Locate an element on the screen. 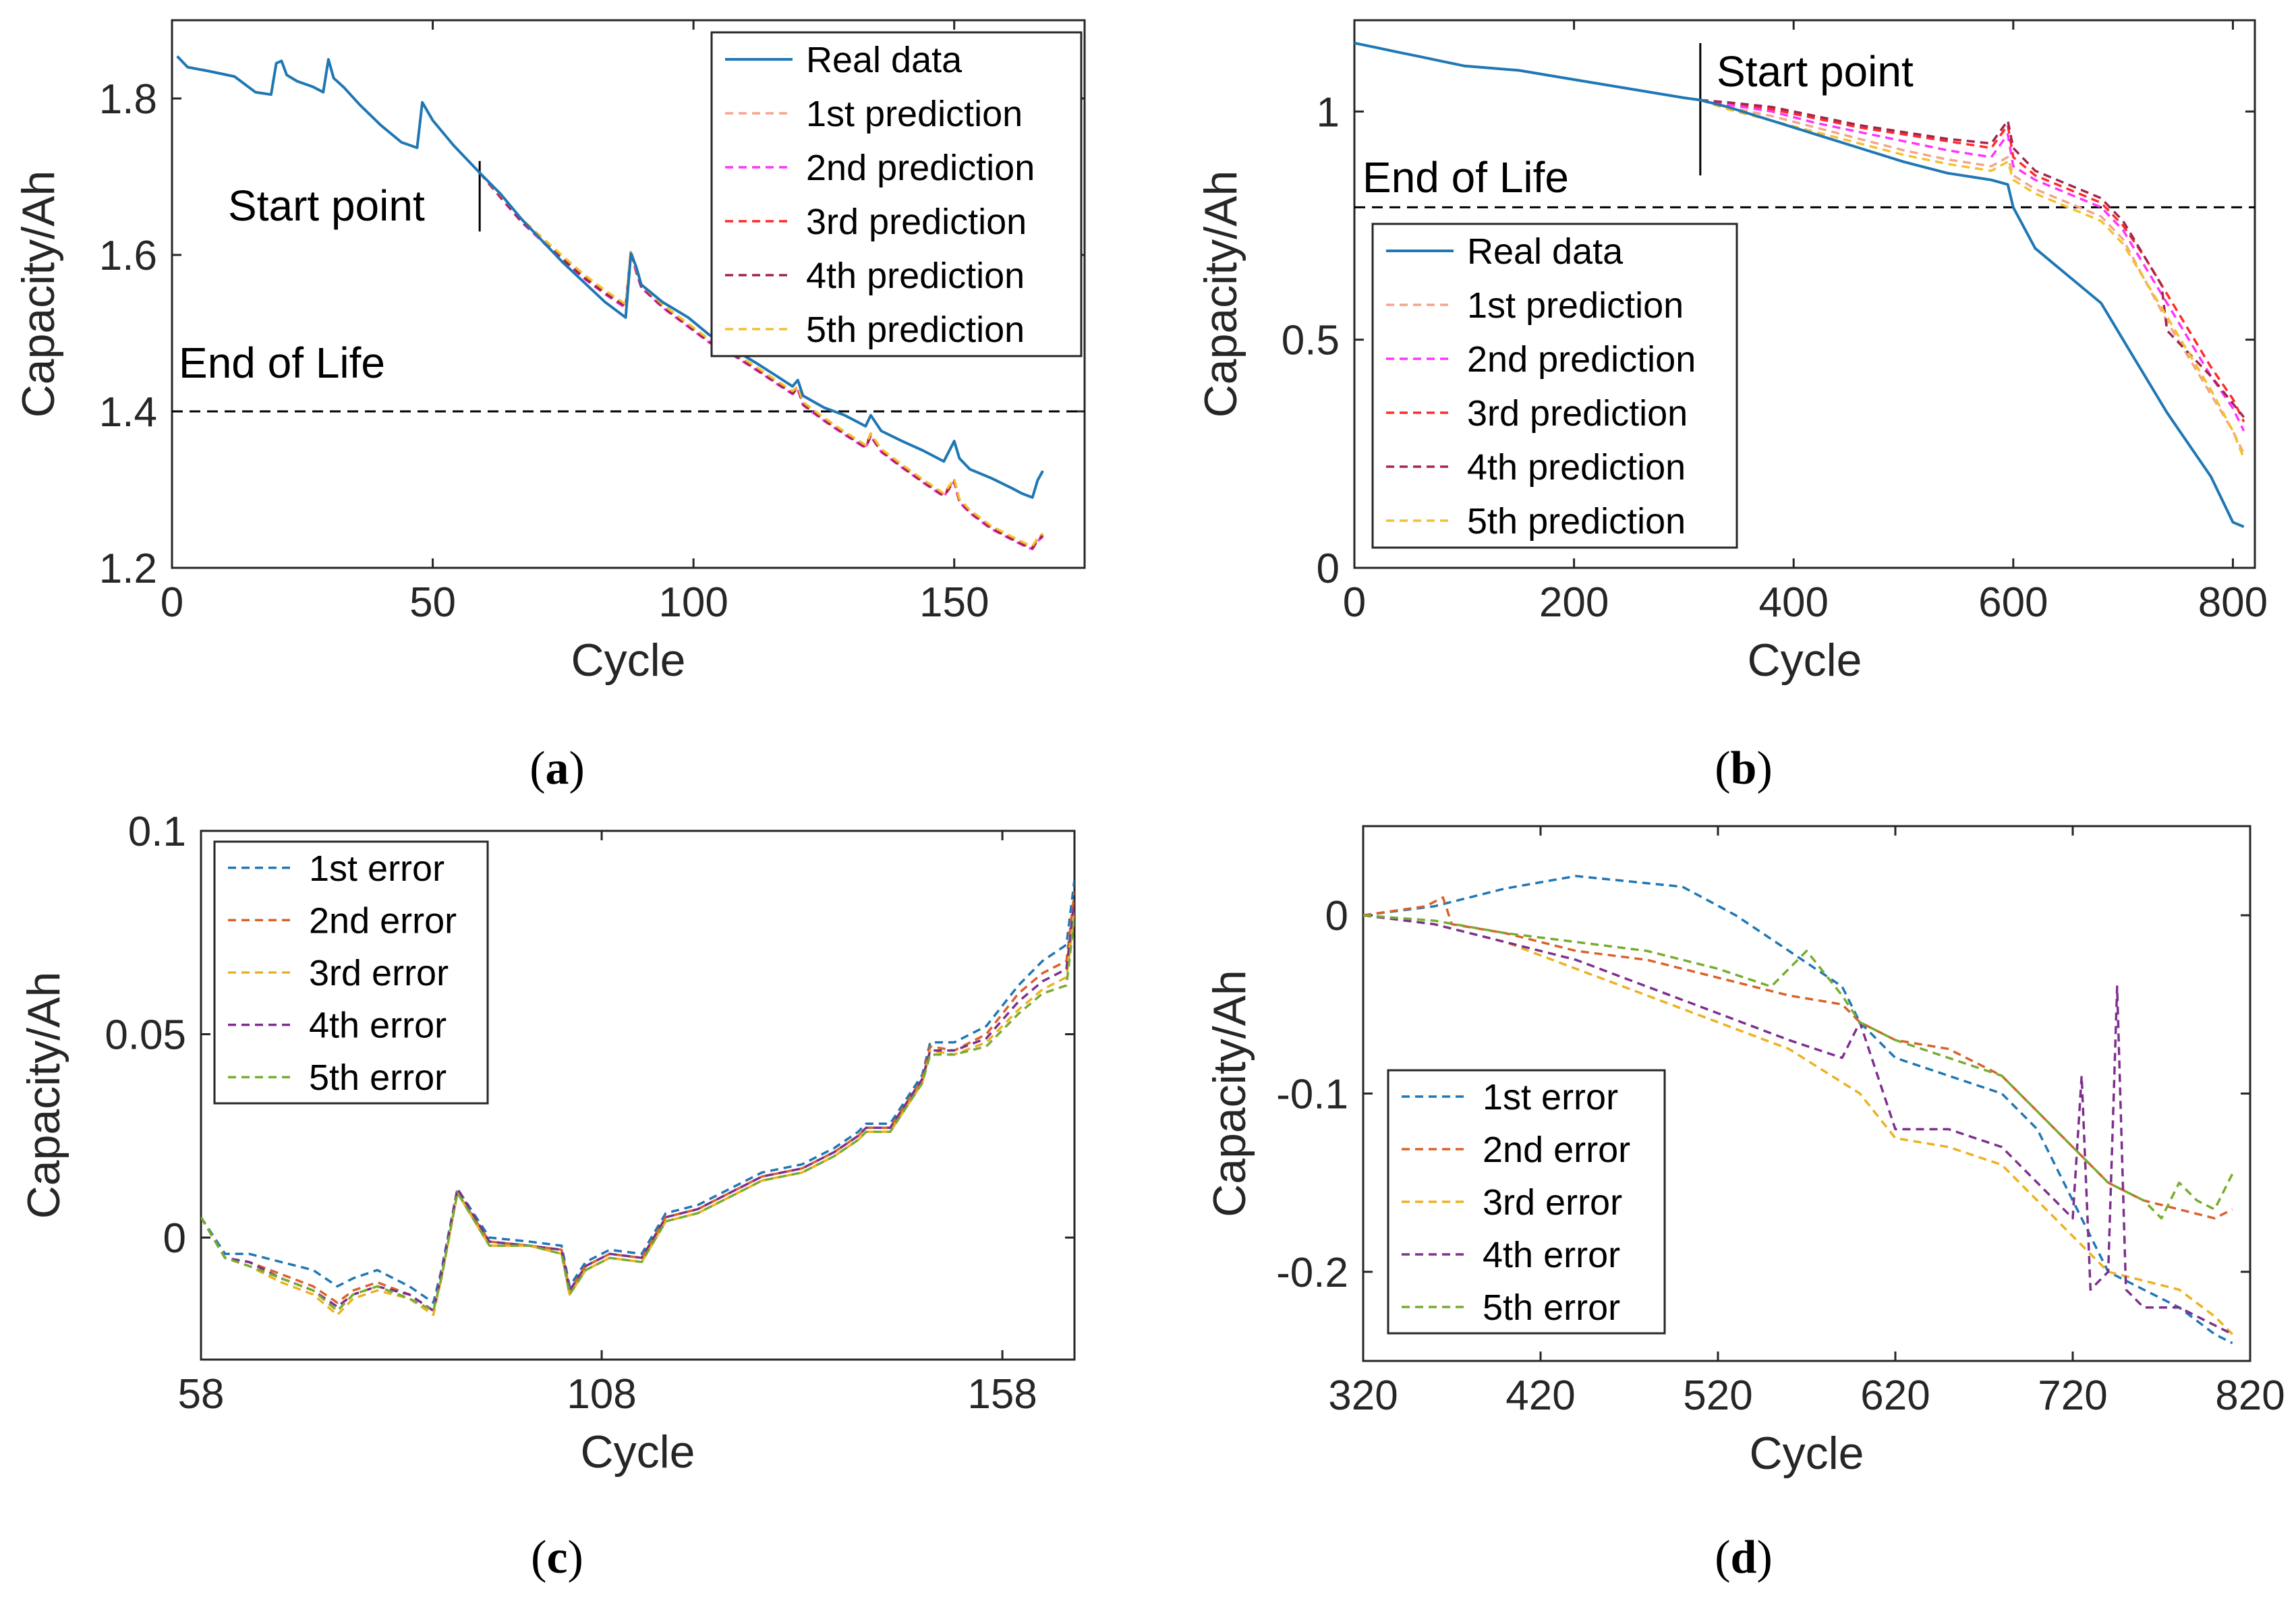  y-tick-label: 1.2 is located at coordinates (128, 569).